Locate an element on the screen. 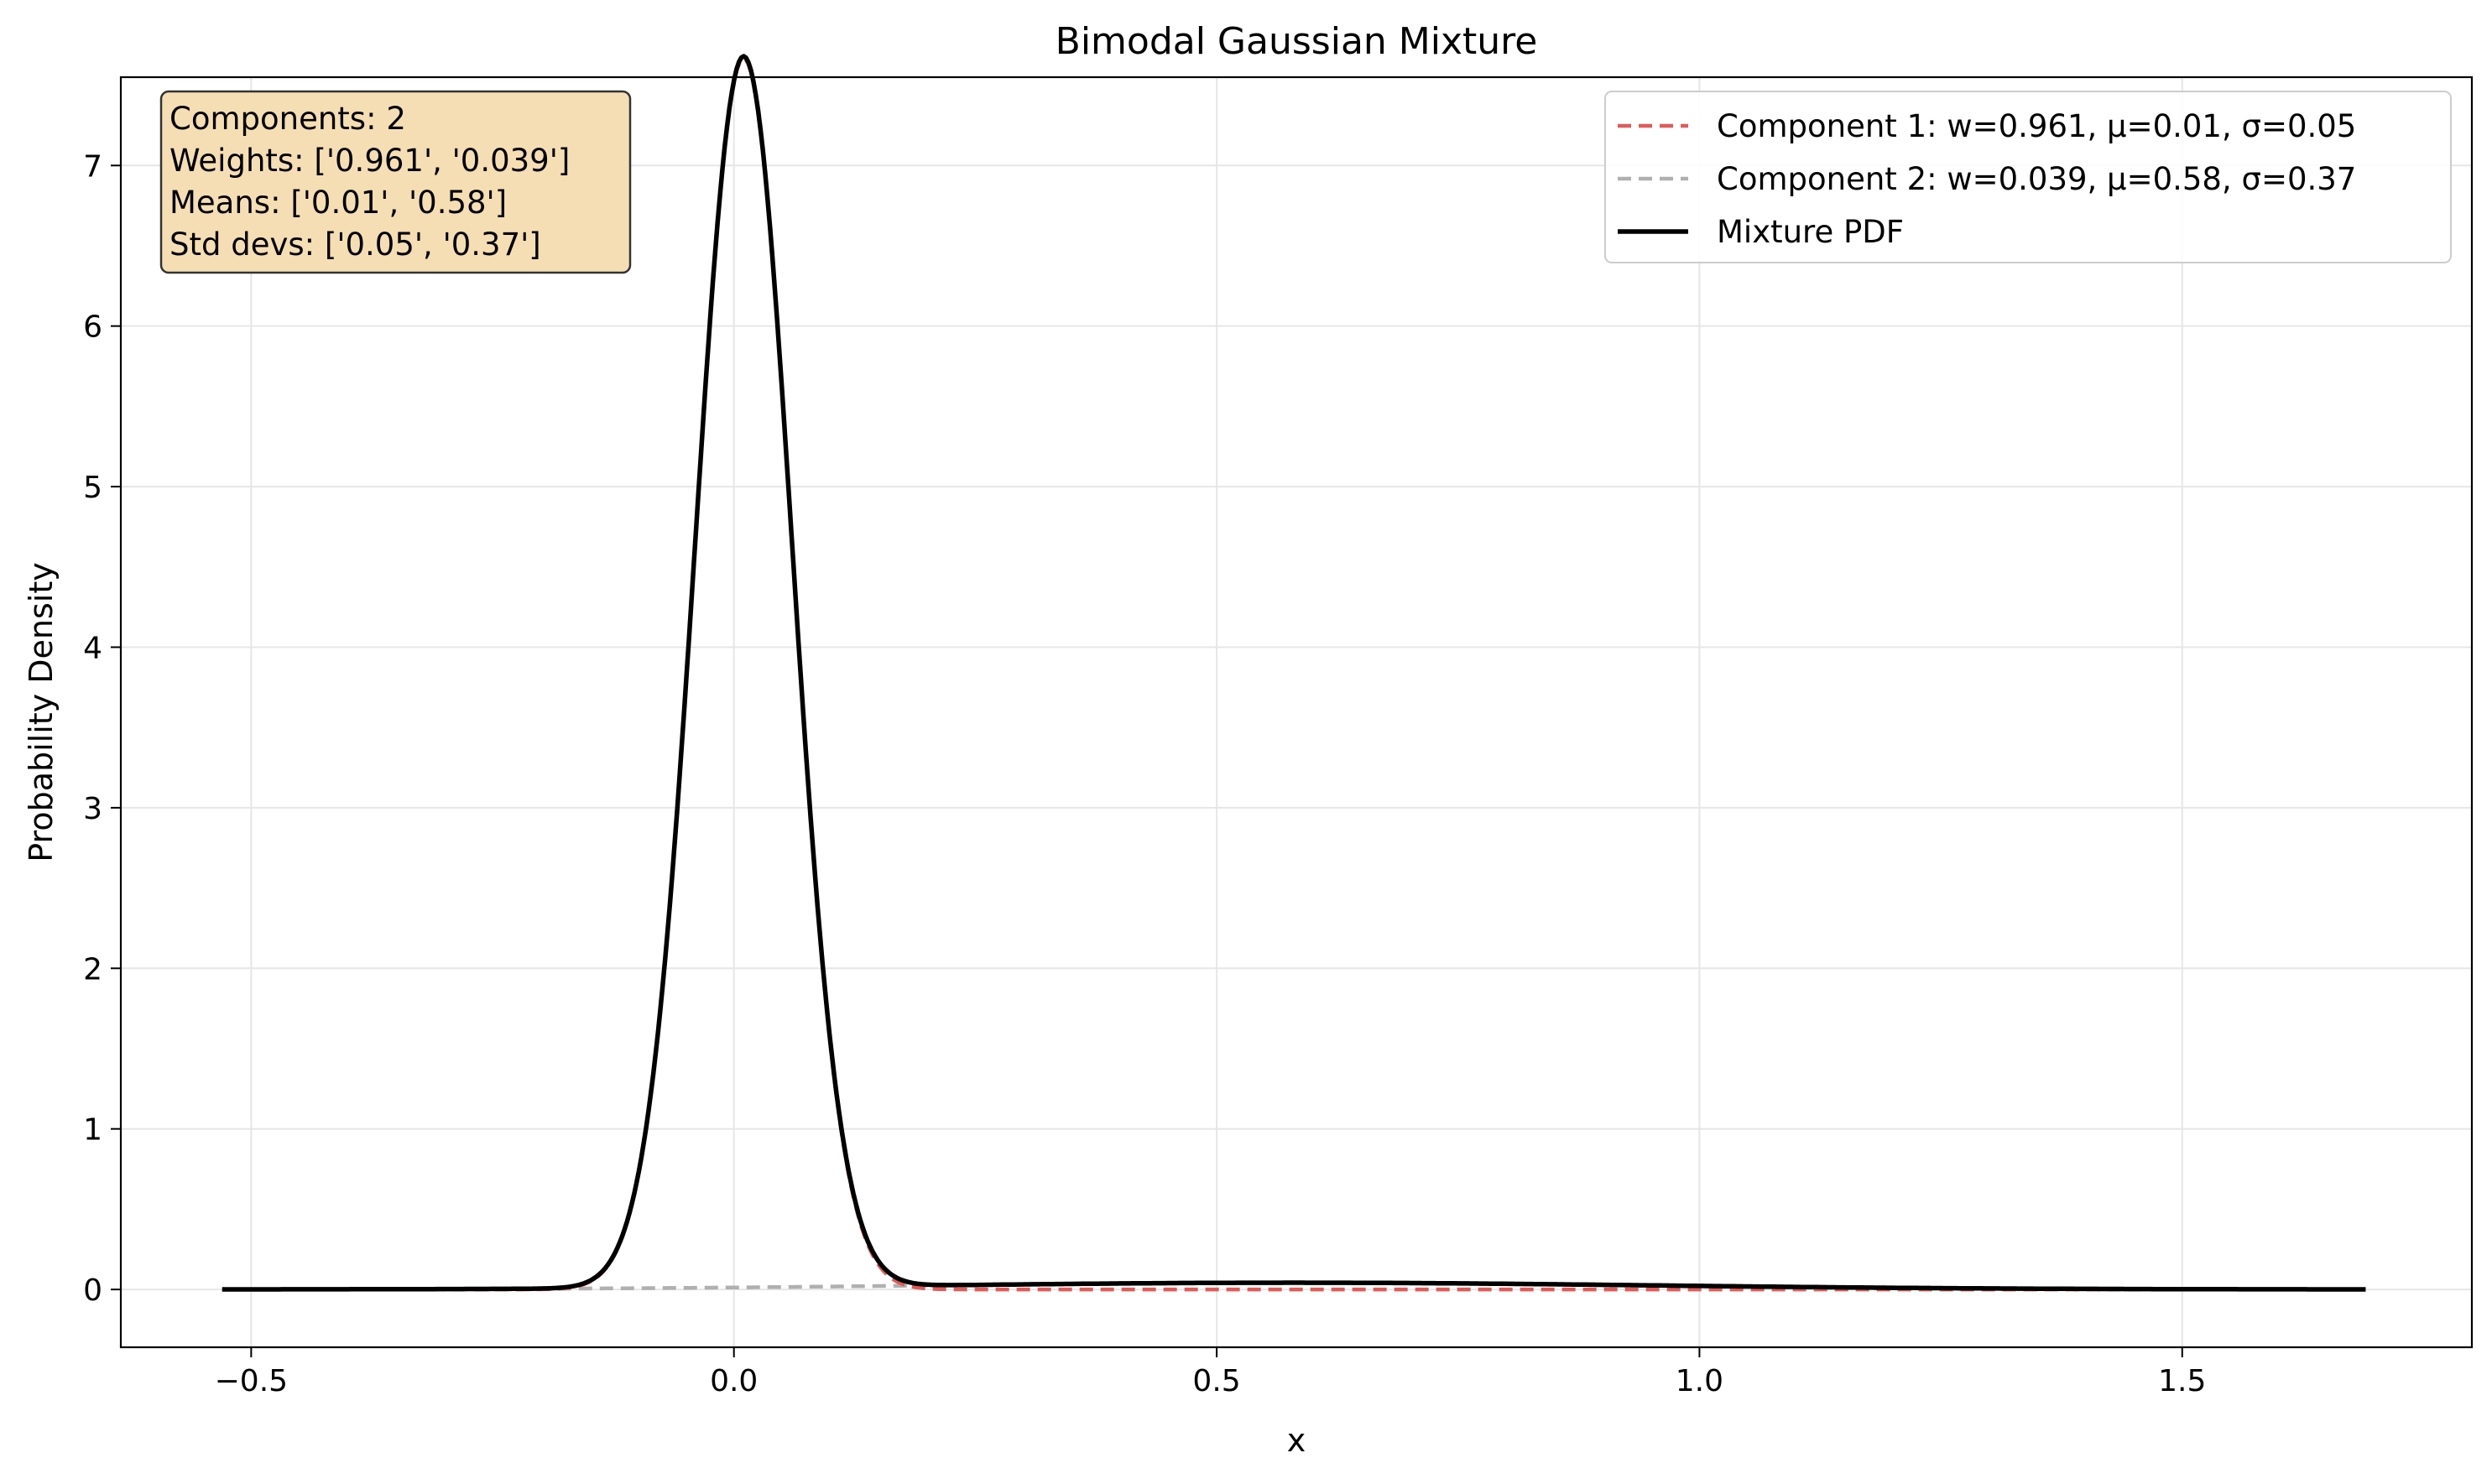  stats-line: Components: 2 is located at coordinates (287, 119).